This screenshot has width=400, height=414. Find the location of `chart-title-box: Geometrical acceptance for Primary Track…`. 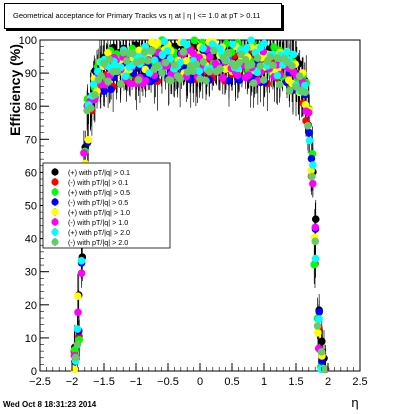

chart-title-box: Geometrical acceptance for Primary Track… is located at coordinates (143, 16).